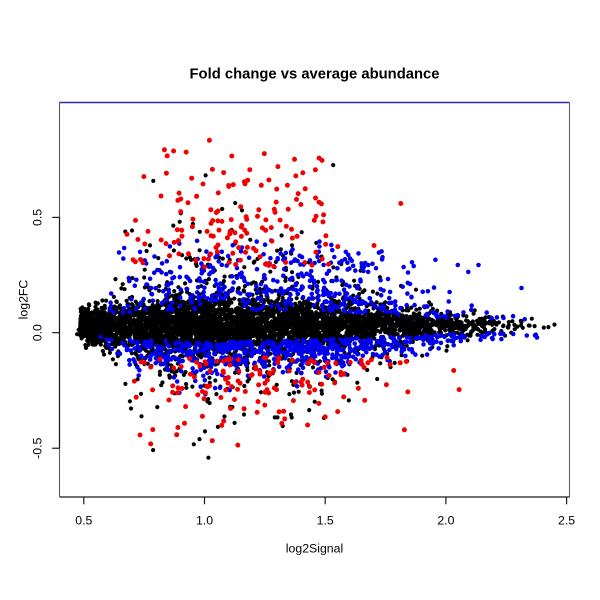 Image resolution: width=600 pixels, height=600 pixels. Describe the element at coordinates (314, 549) in the screenshot. I see `svg-text: log2Signal` at that location.